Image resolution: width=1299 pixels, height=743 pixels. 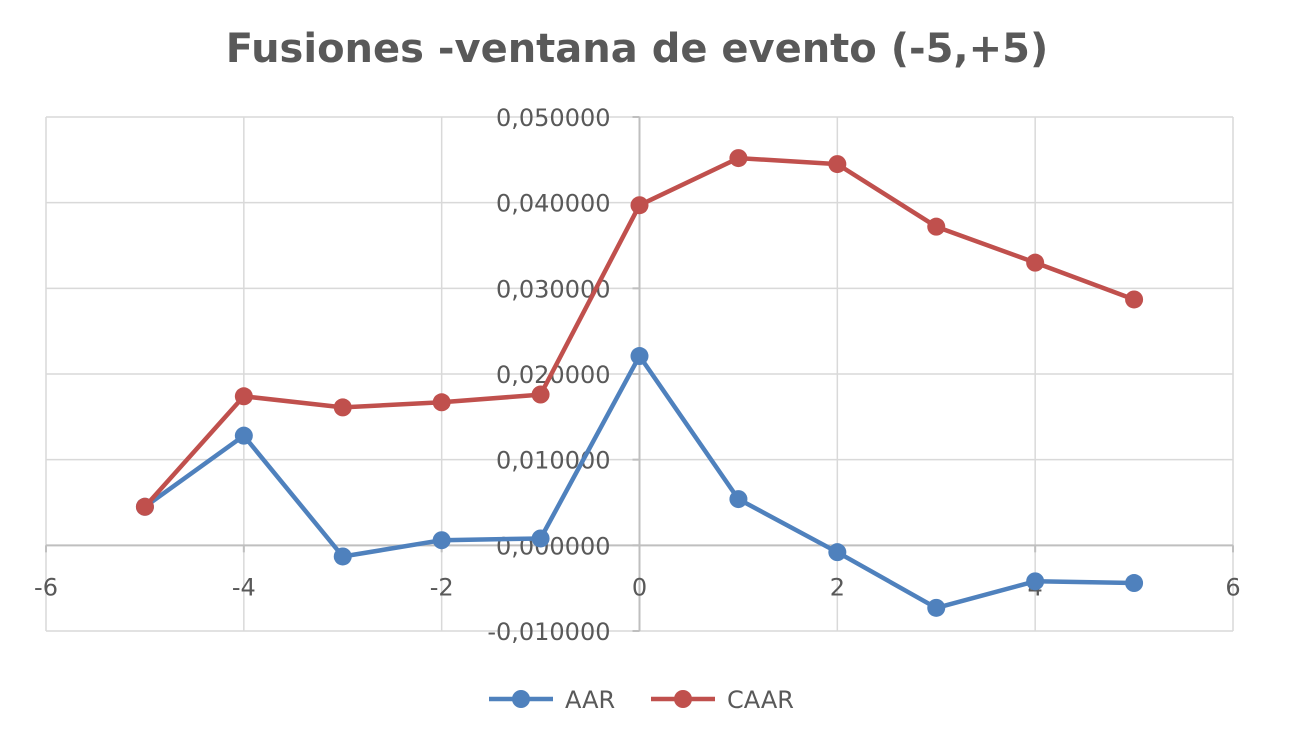 I want to click on x-tick-label: 6, so click(x=1232, y=587).